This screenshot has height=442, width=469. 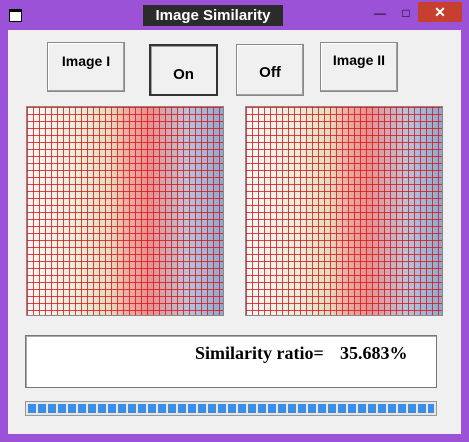 What do you see at coordinates (380, 13) in the screenshot?
I see `minimize-button: —` at bounding box center [380, 13].